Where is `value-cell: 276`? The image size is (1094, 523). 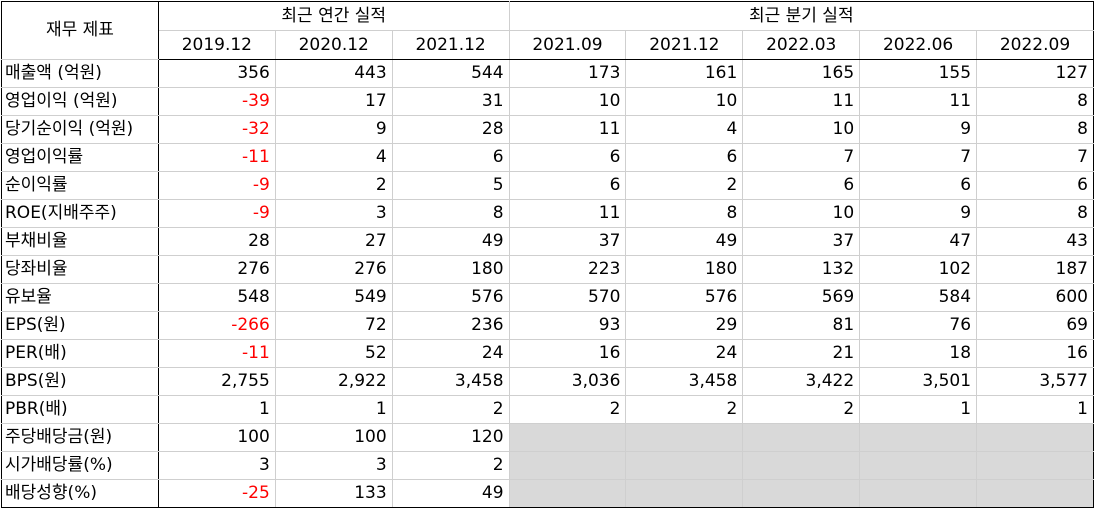
value-cell: 276 is located at coordinates (333, 269).